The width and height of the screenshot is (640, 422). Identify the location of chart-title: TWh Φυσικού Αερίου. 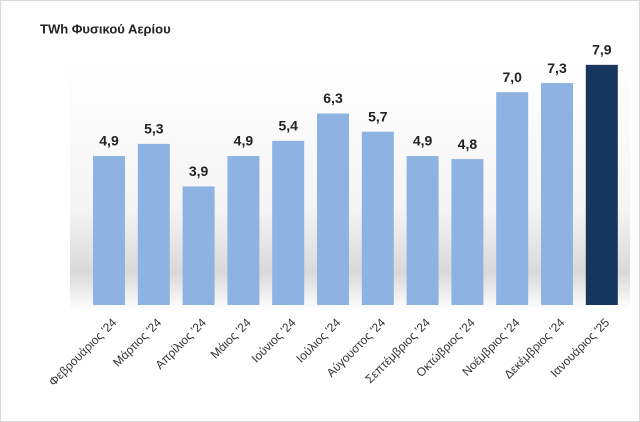
(105, 28).